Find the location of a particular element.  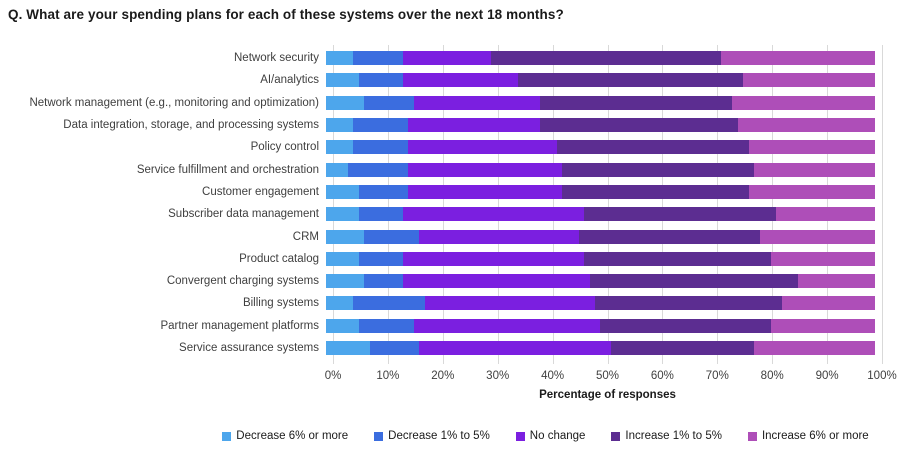

legend-item: Decrease 6% or more is located at coordinates (285, 436).